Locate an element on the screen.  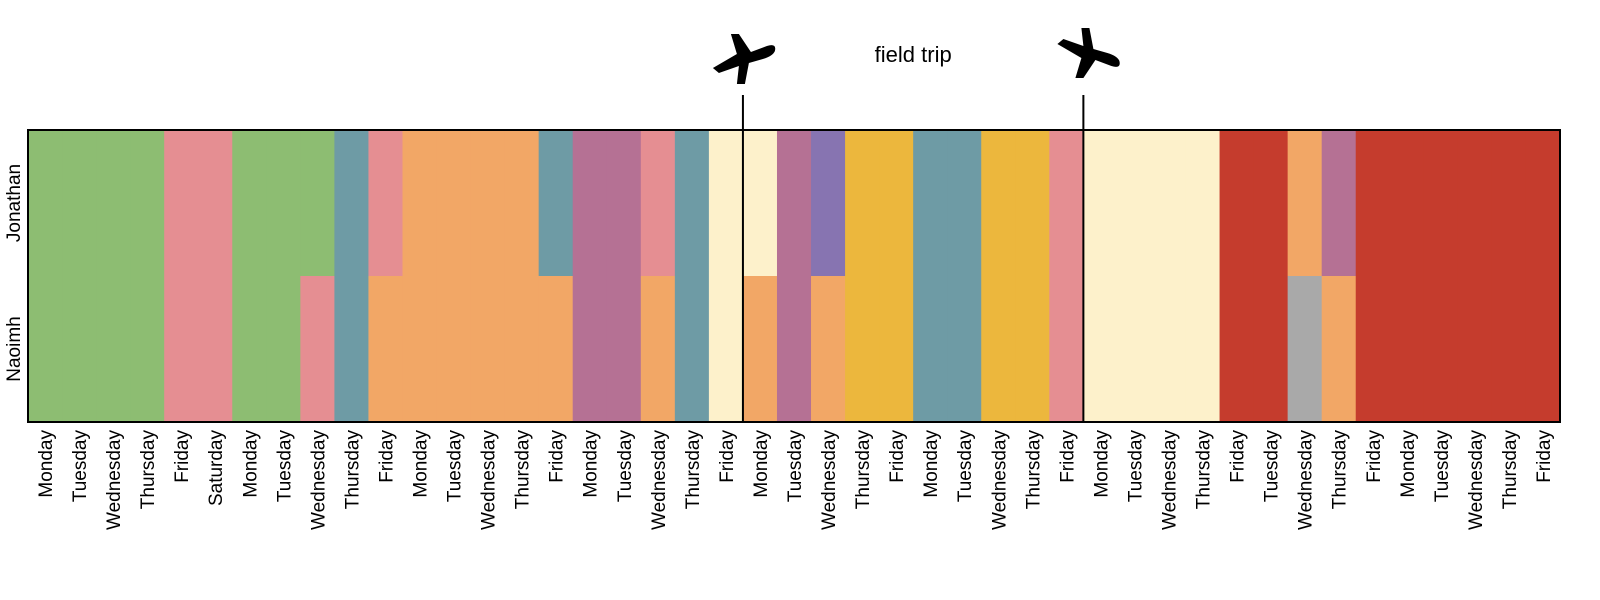
day-label: Saturday is located at coordinates (216, 468).